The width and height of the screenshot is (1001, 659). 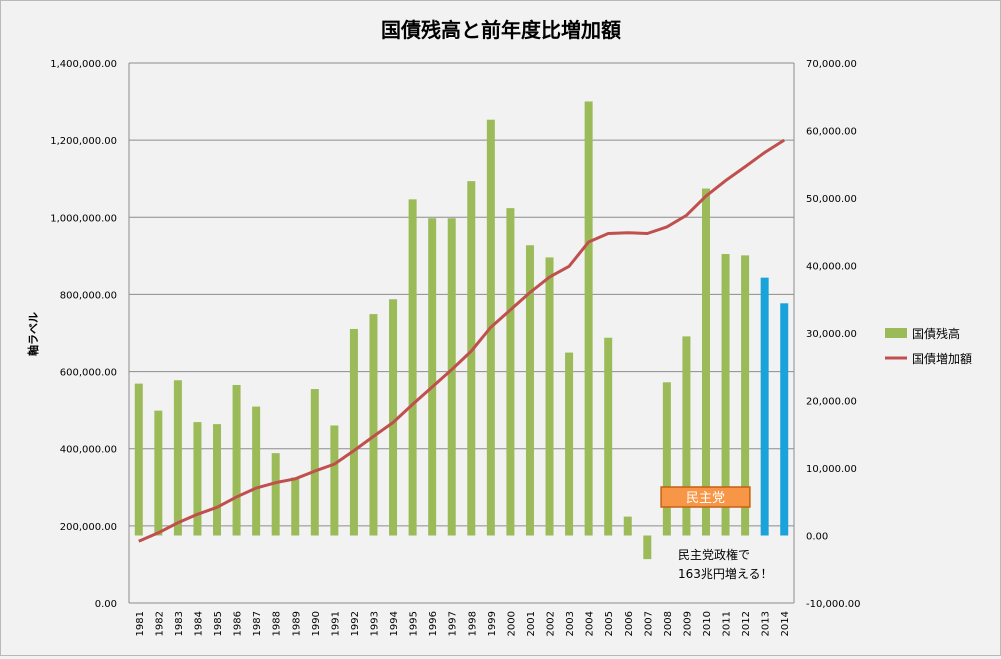 I want to click on x-tick-label: 1988, so click(x=277, y=623).